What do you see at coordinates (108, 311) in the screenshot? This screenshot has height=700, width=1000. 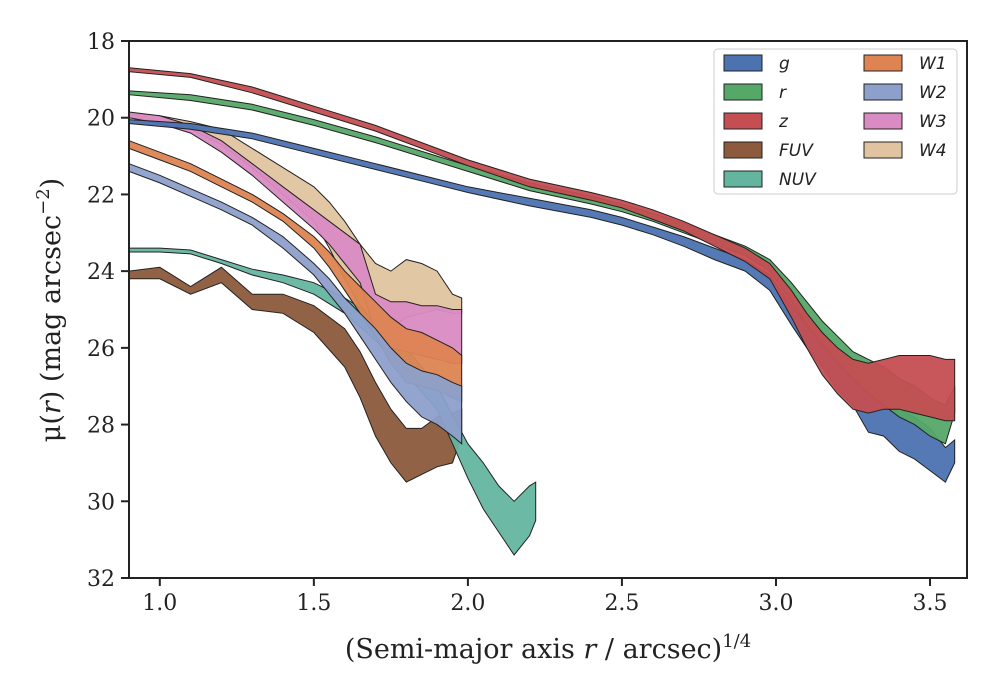 I see `y-axis-ticks: 18 20 22 24 26 28 30 32` at bounding box center [108, 311].